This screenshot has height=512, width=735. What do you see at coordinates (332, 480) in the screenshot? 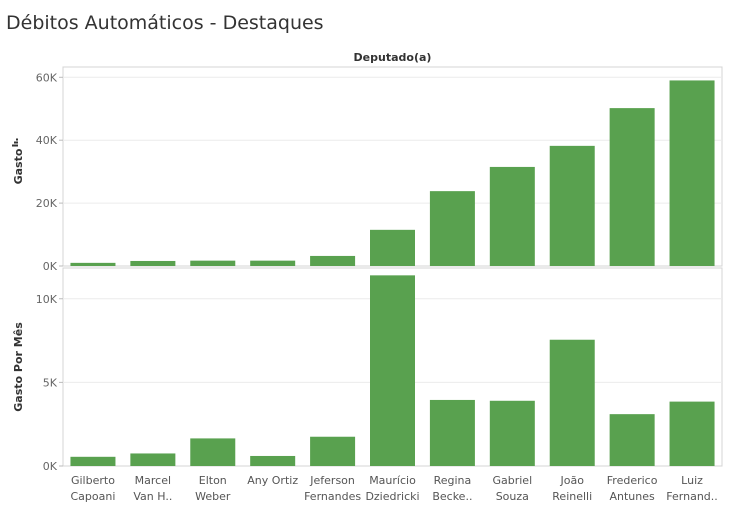
I see `x-tick-label: Jeferson` at bounding box center [332, 480].